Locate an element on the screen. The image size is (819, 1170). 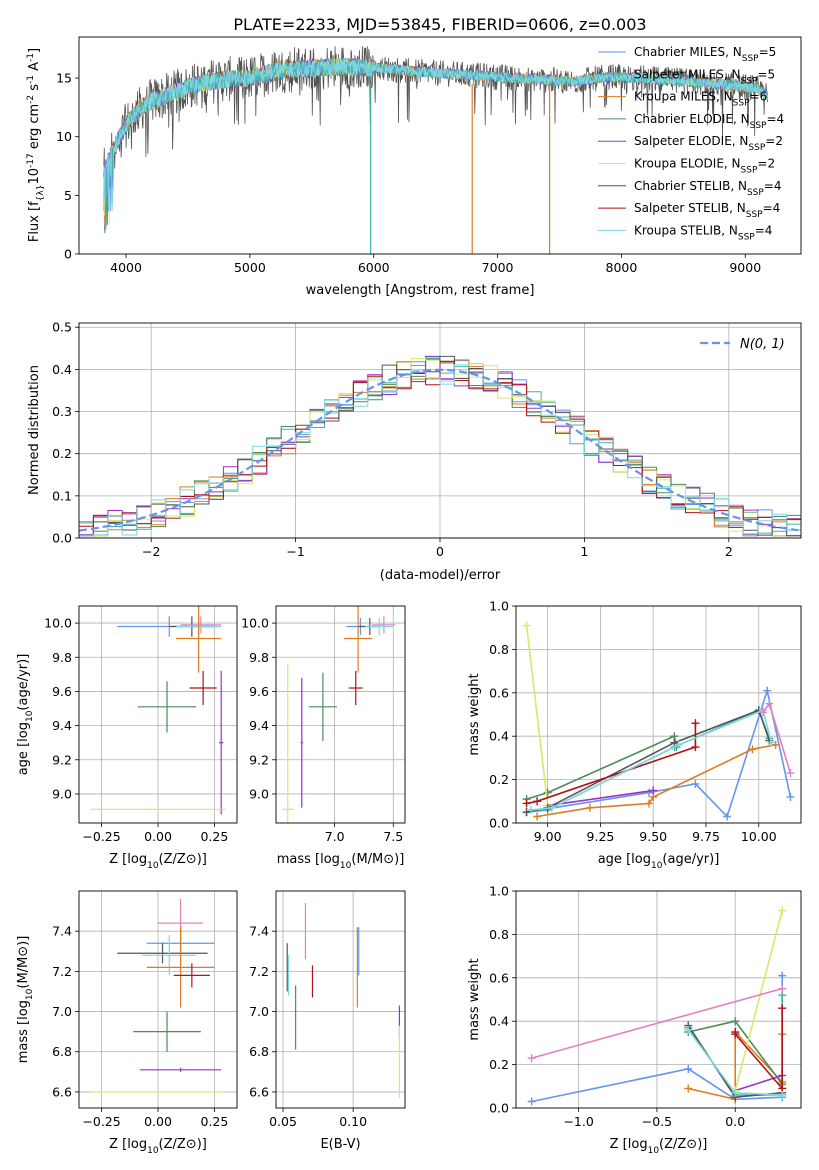
x-tick-label: 7.0 is located at coordinates (335, 836).